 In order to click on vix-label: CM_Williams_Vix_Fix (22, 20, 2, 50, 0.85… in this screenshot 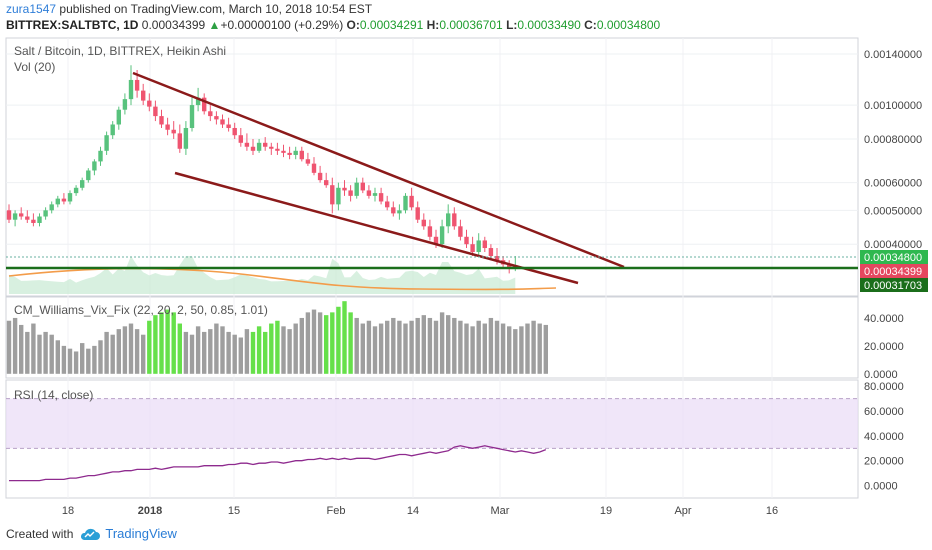, I will do `click(141, 310)`.